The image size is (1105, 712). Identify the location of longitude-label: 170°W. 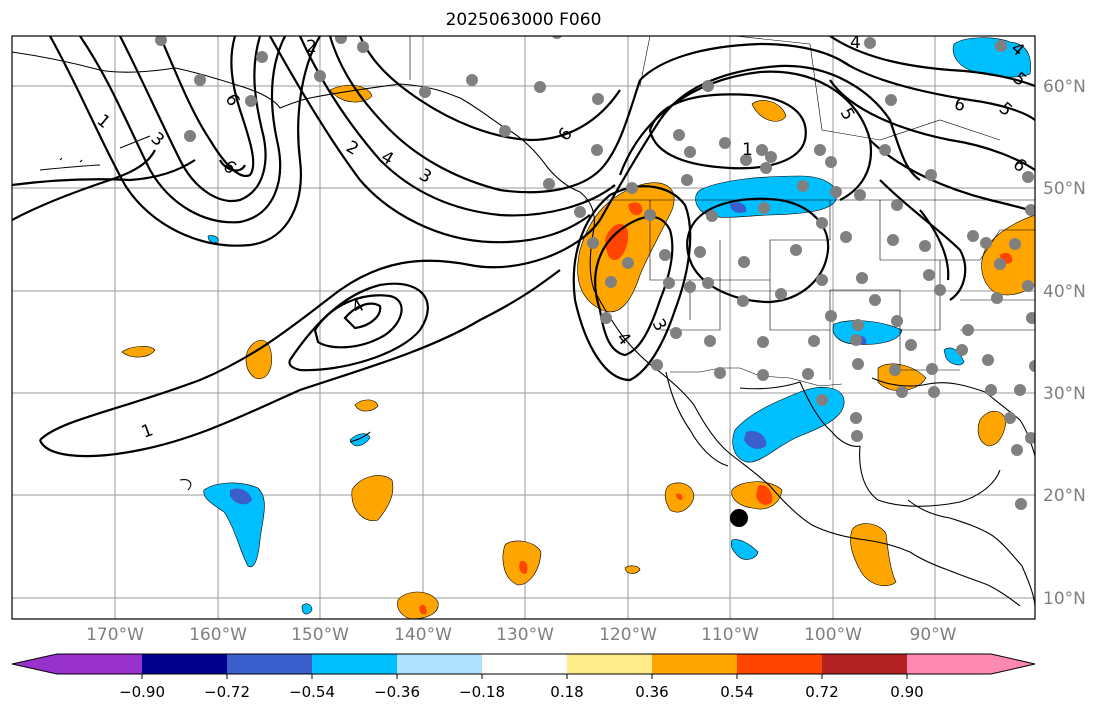
(115, 635).